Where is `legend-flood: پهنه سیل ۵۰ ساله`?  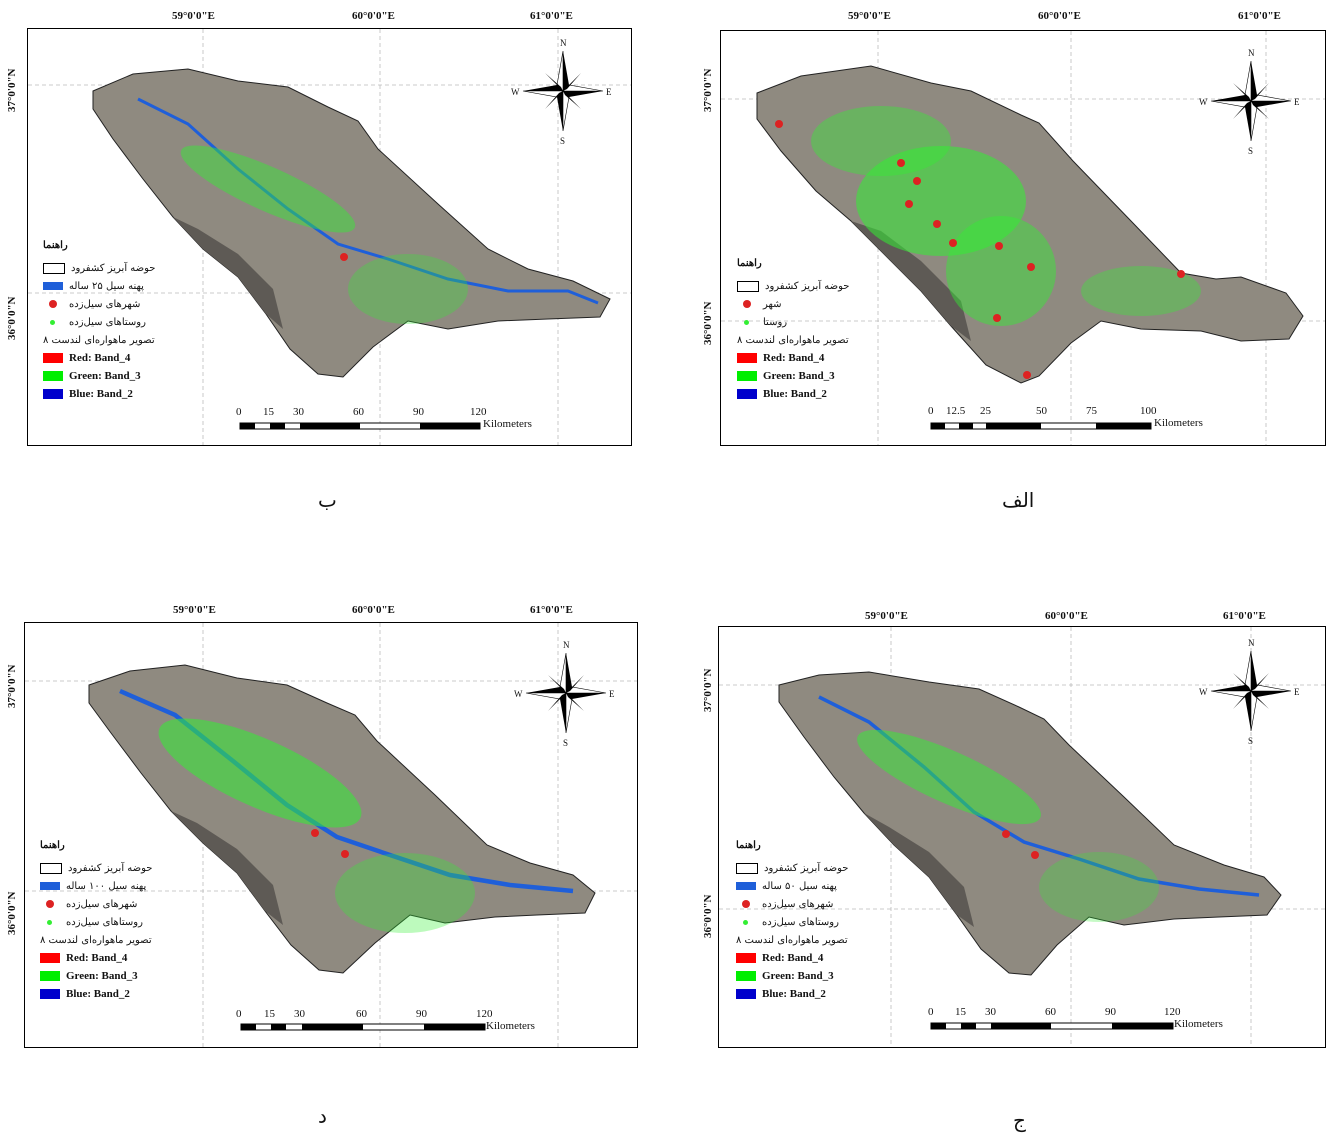
legend-flood: پهنه سیل ۵۰ ساله is located at coordinates (803, 886).